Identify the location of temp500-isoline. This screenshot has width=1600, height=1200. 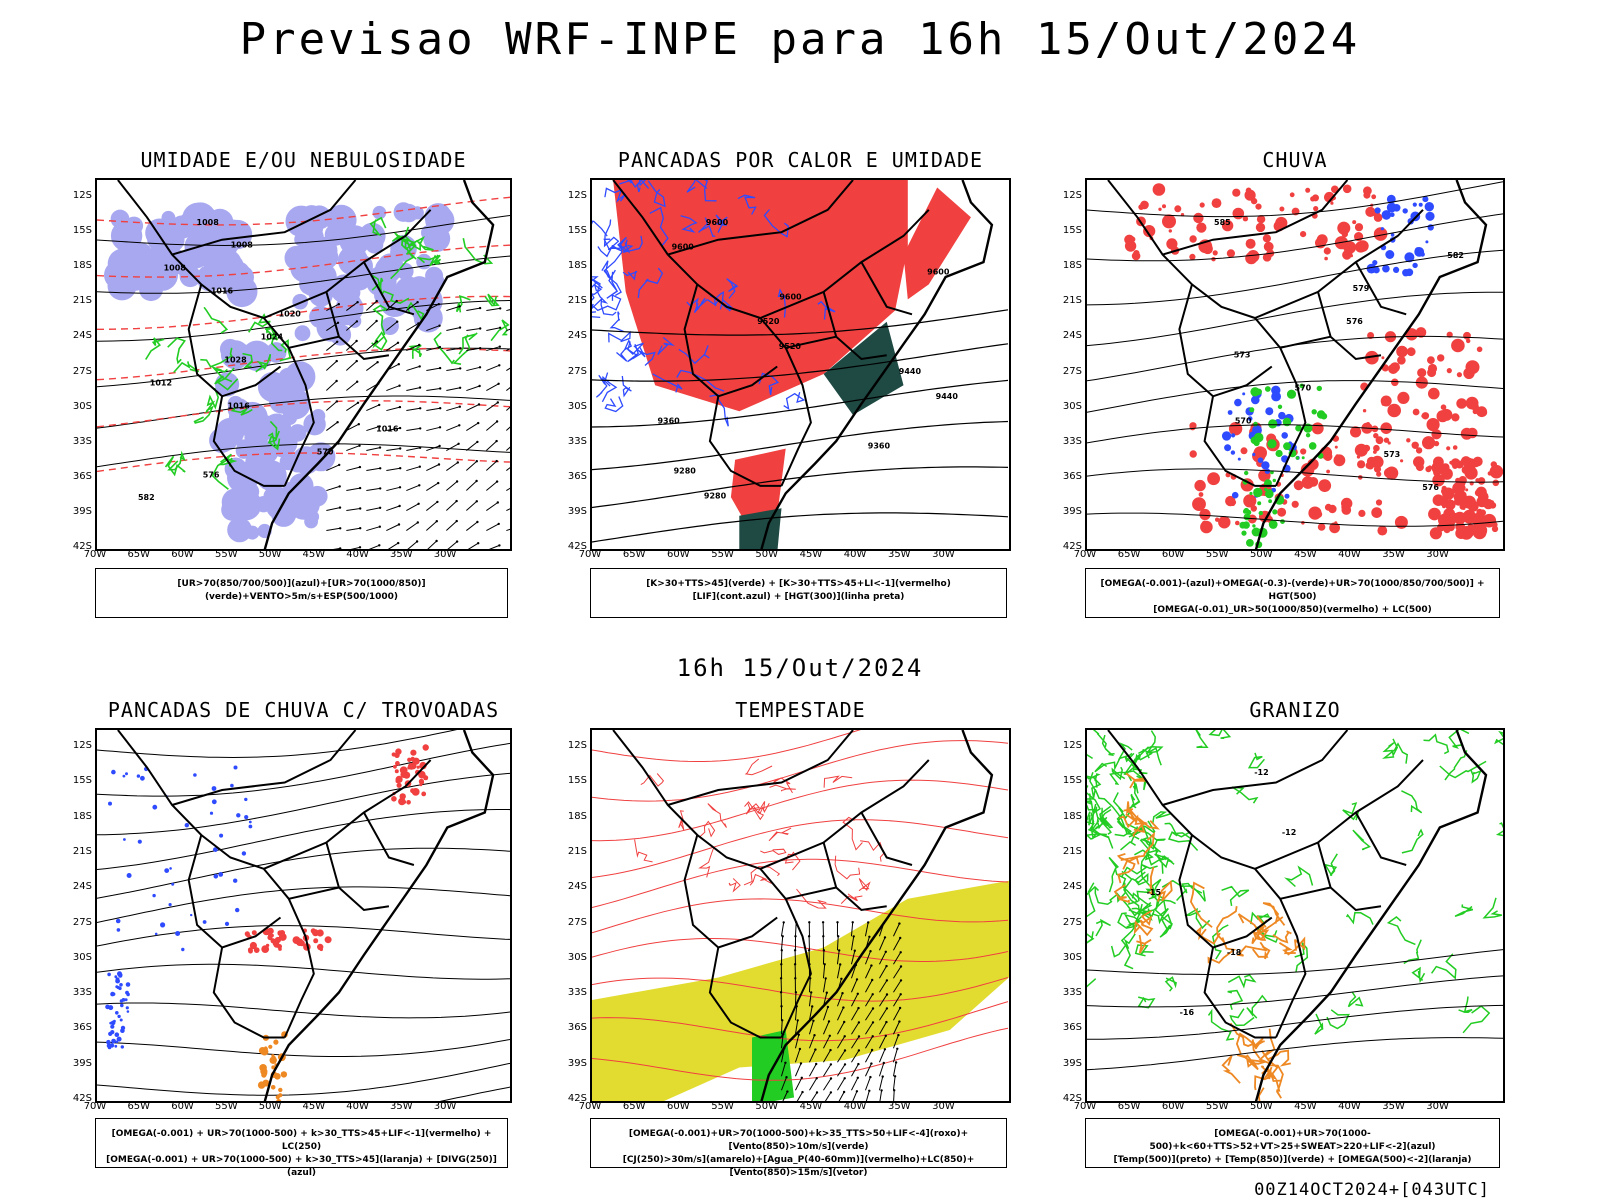
(1295, 991).